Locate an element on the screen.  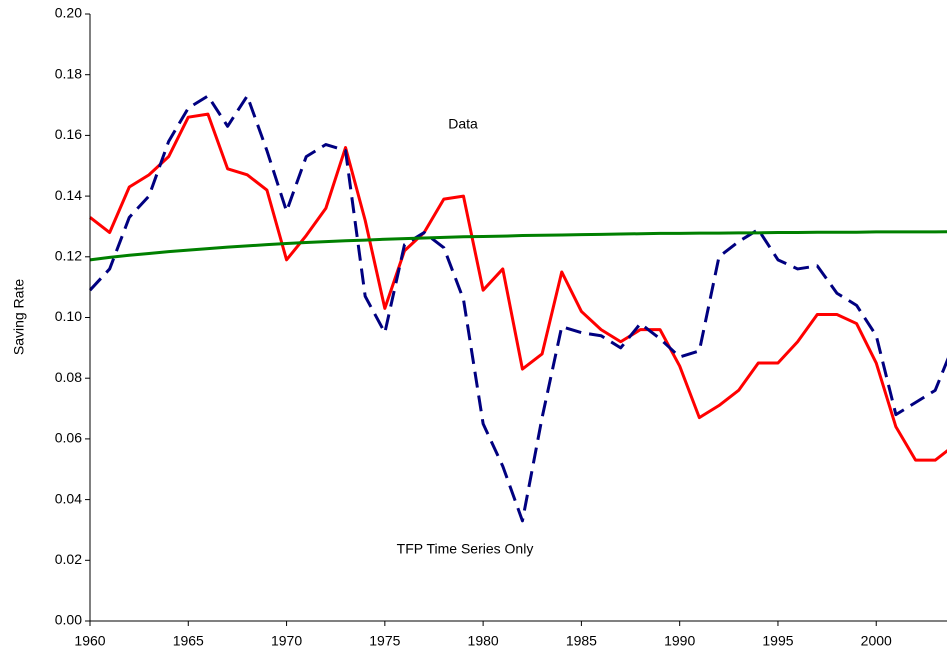
x-tick-label: 1970 is located at coordinates (286, 641).